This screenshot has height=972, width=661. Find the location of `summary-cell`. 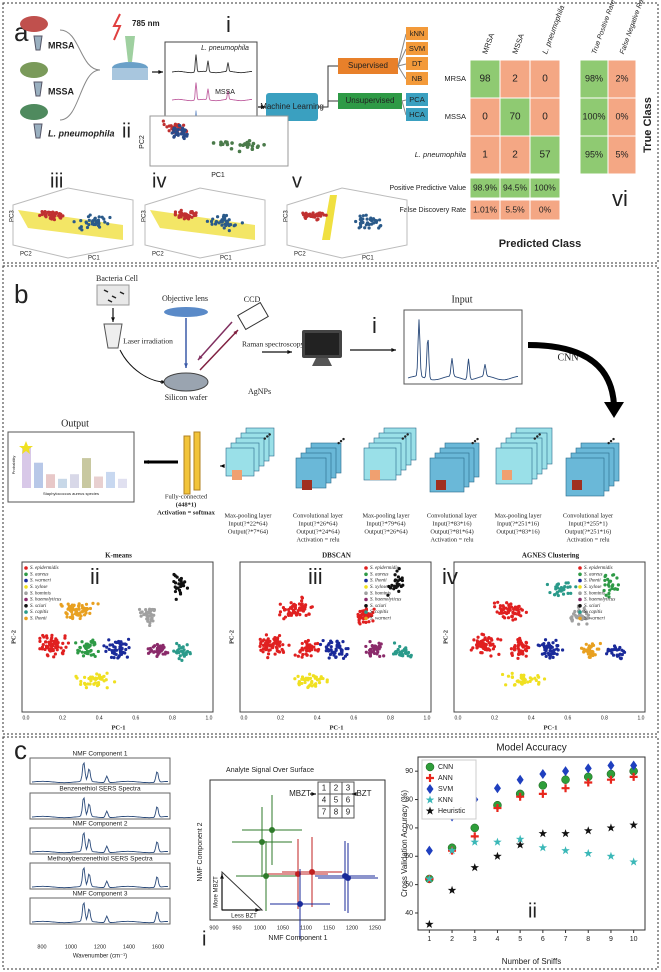

summary-cell is located at coordinates (545, 188).